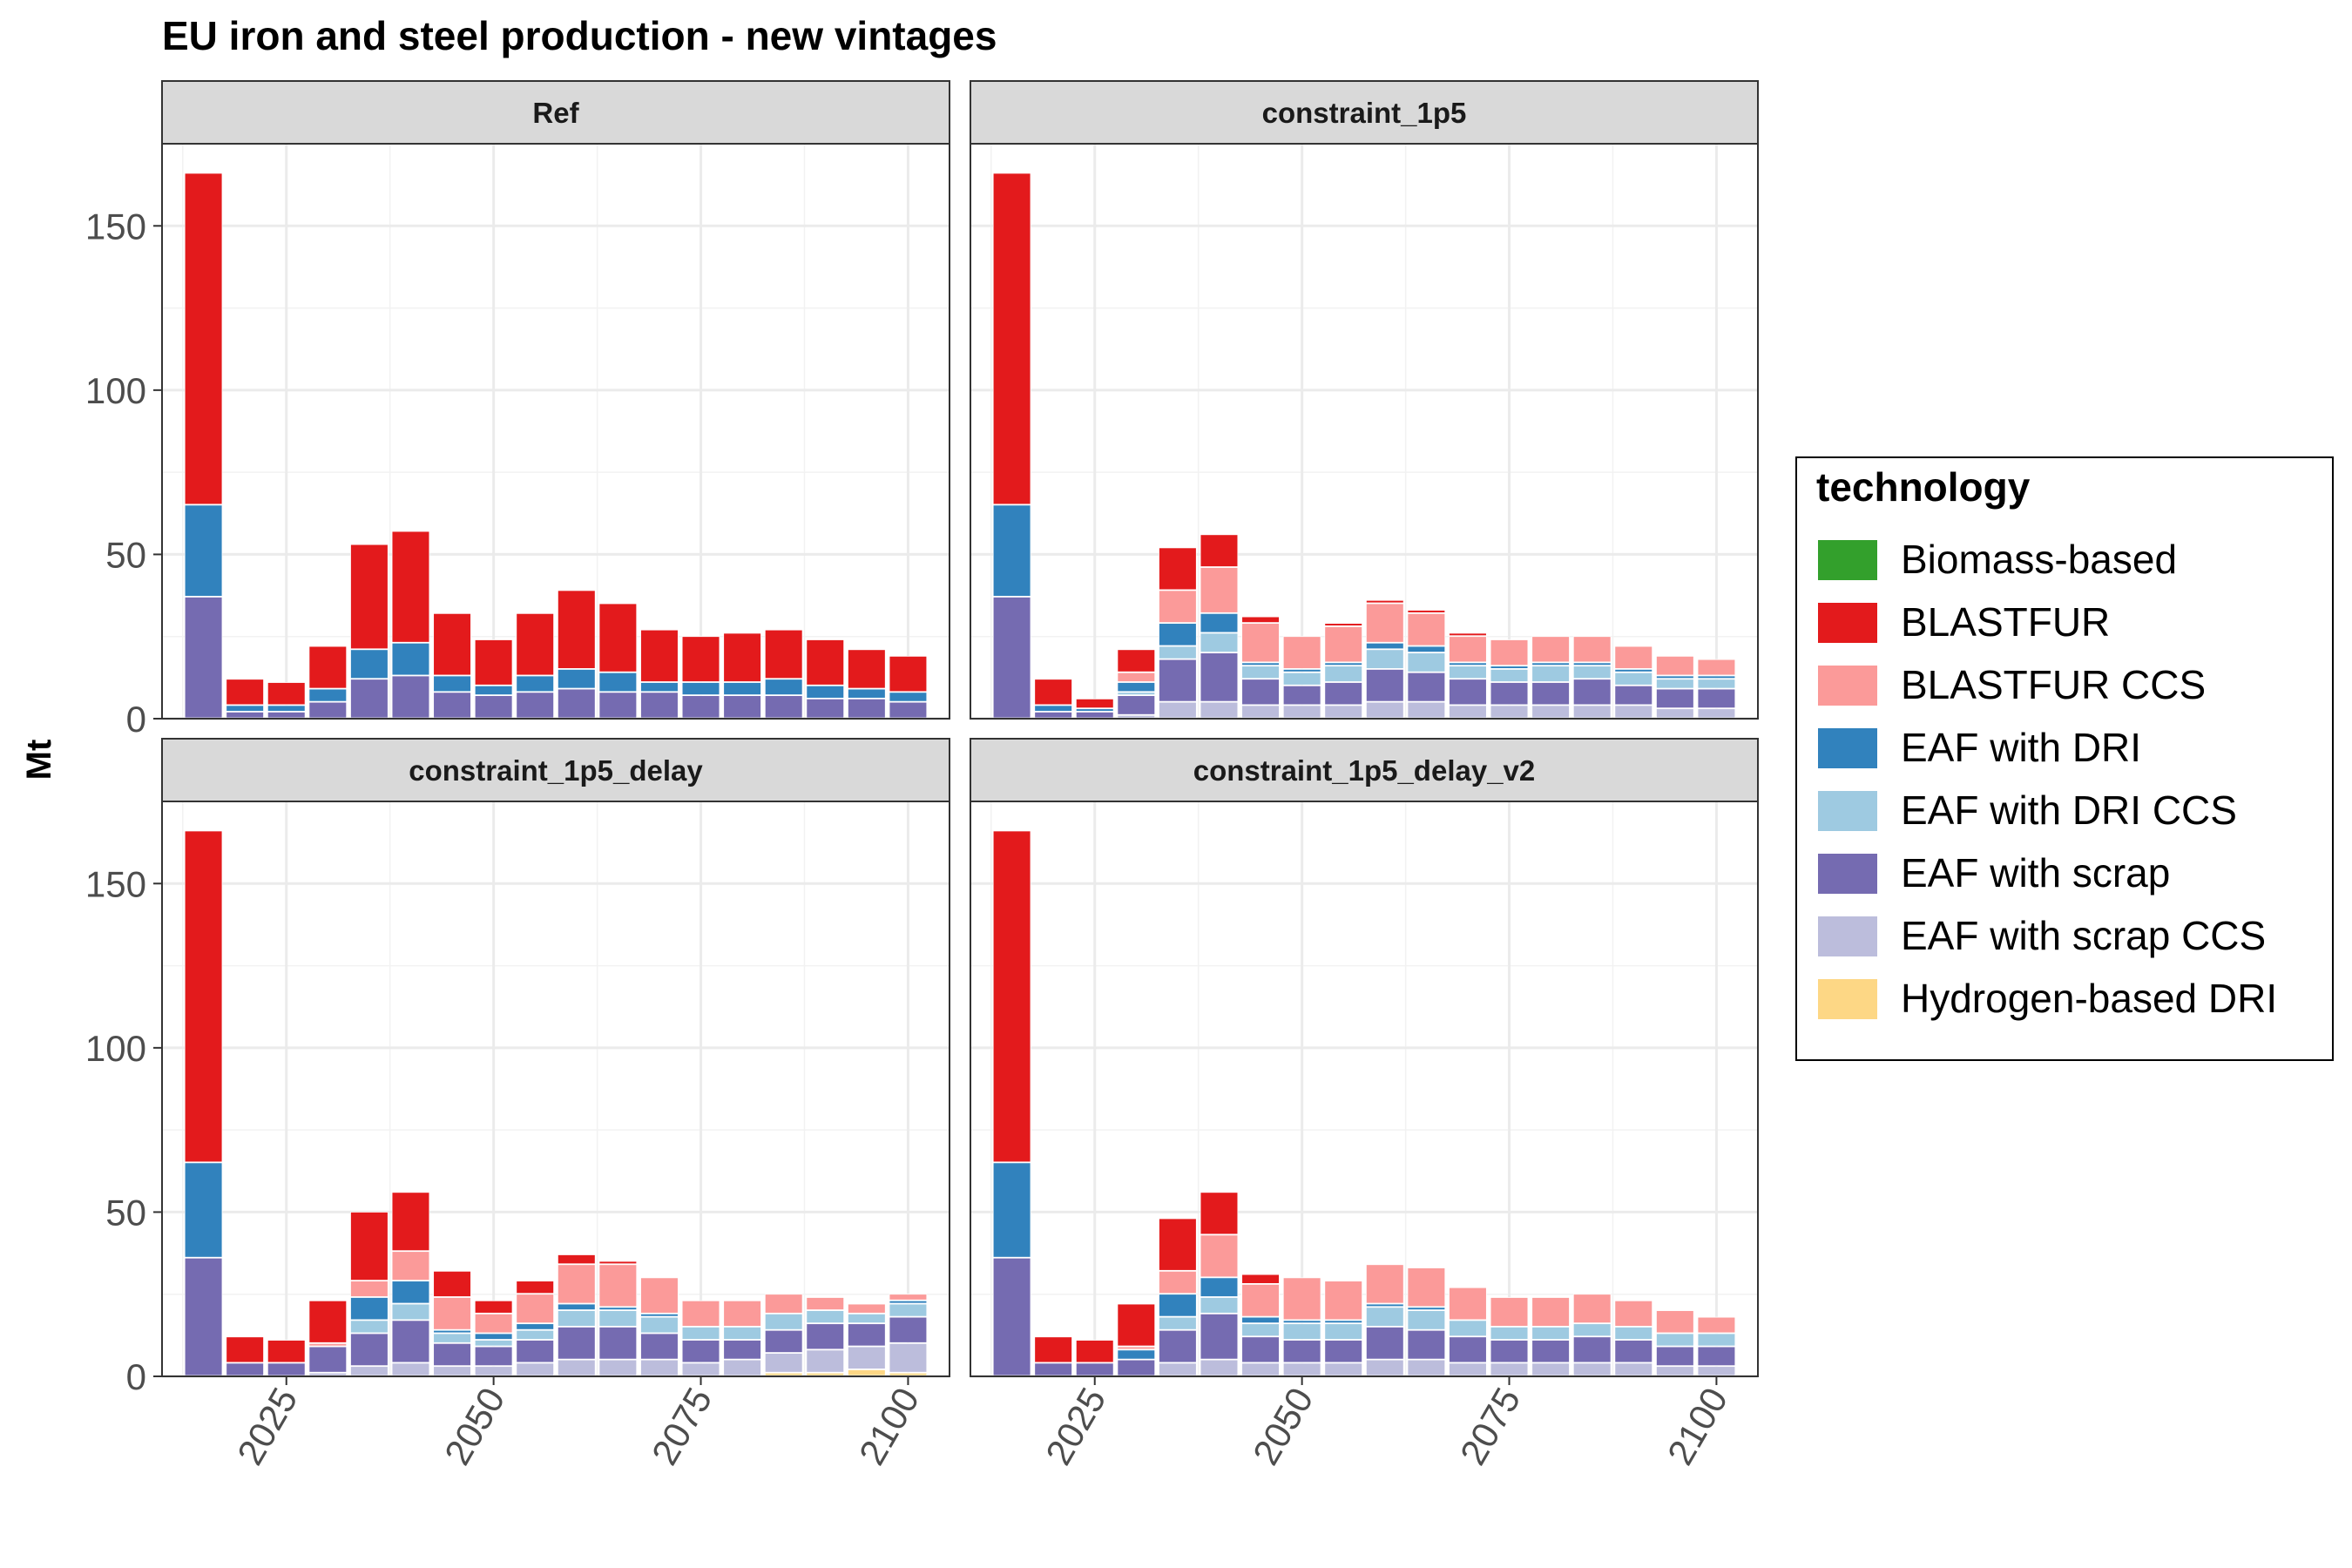  I want to click on y-tick-label: 50, so click(125, 1212).